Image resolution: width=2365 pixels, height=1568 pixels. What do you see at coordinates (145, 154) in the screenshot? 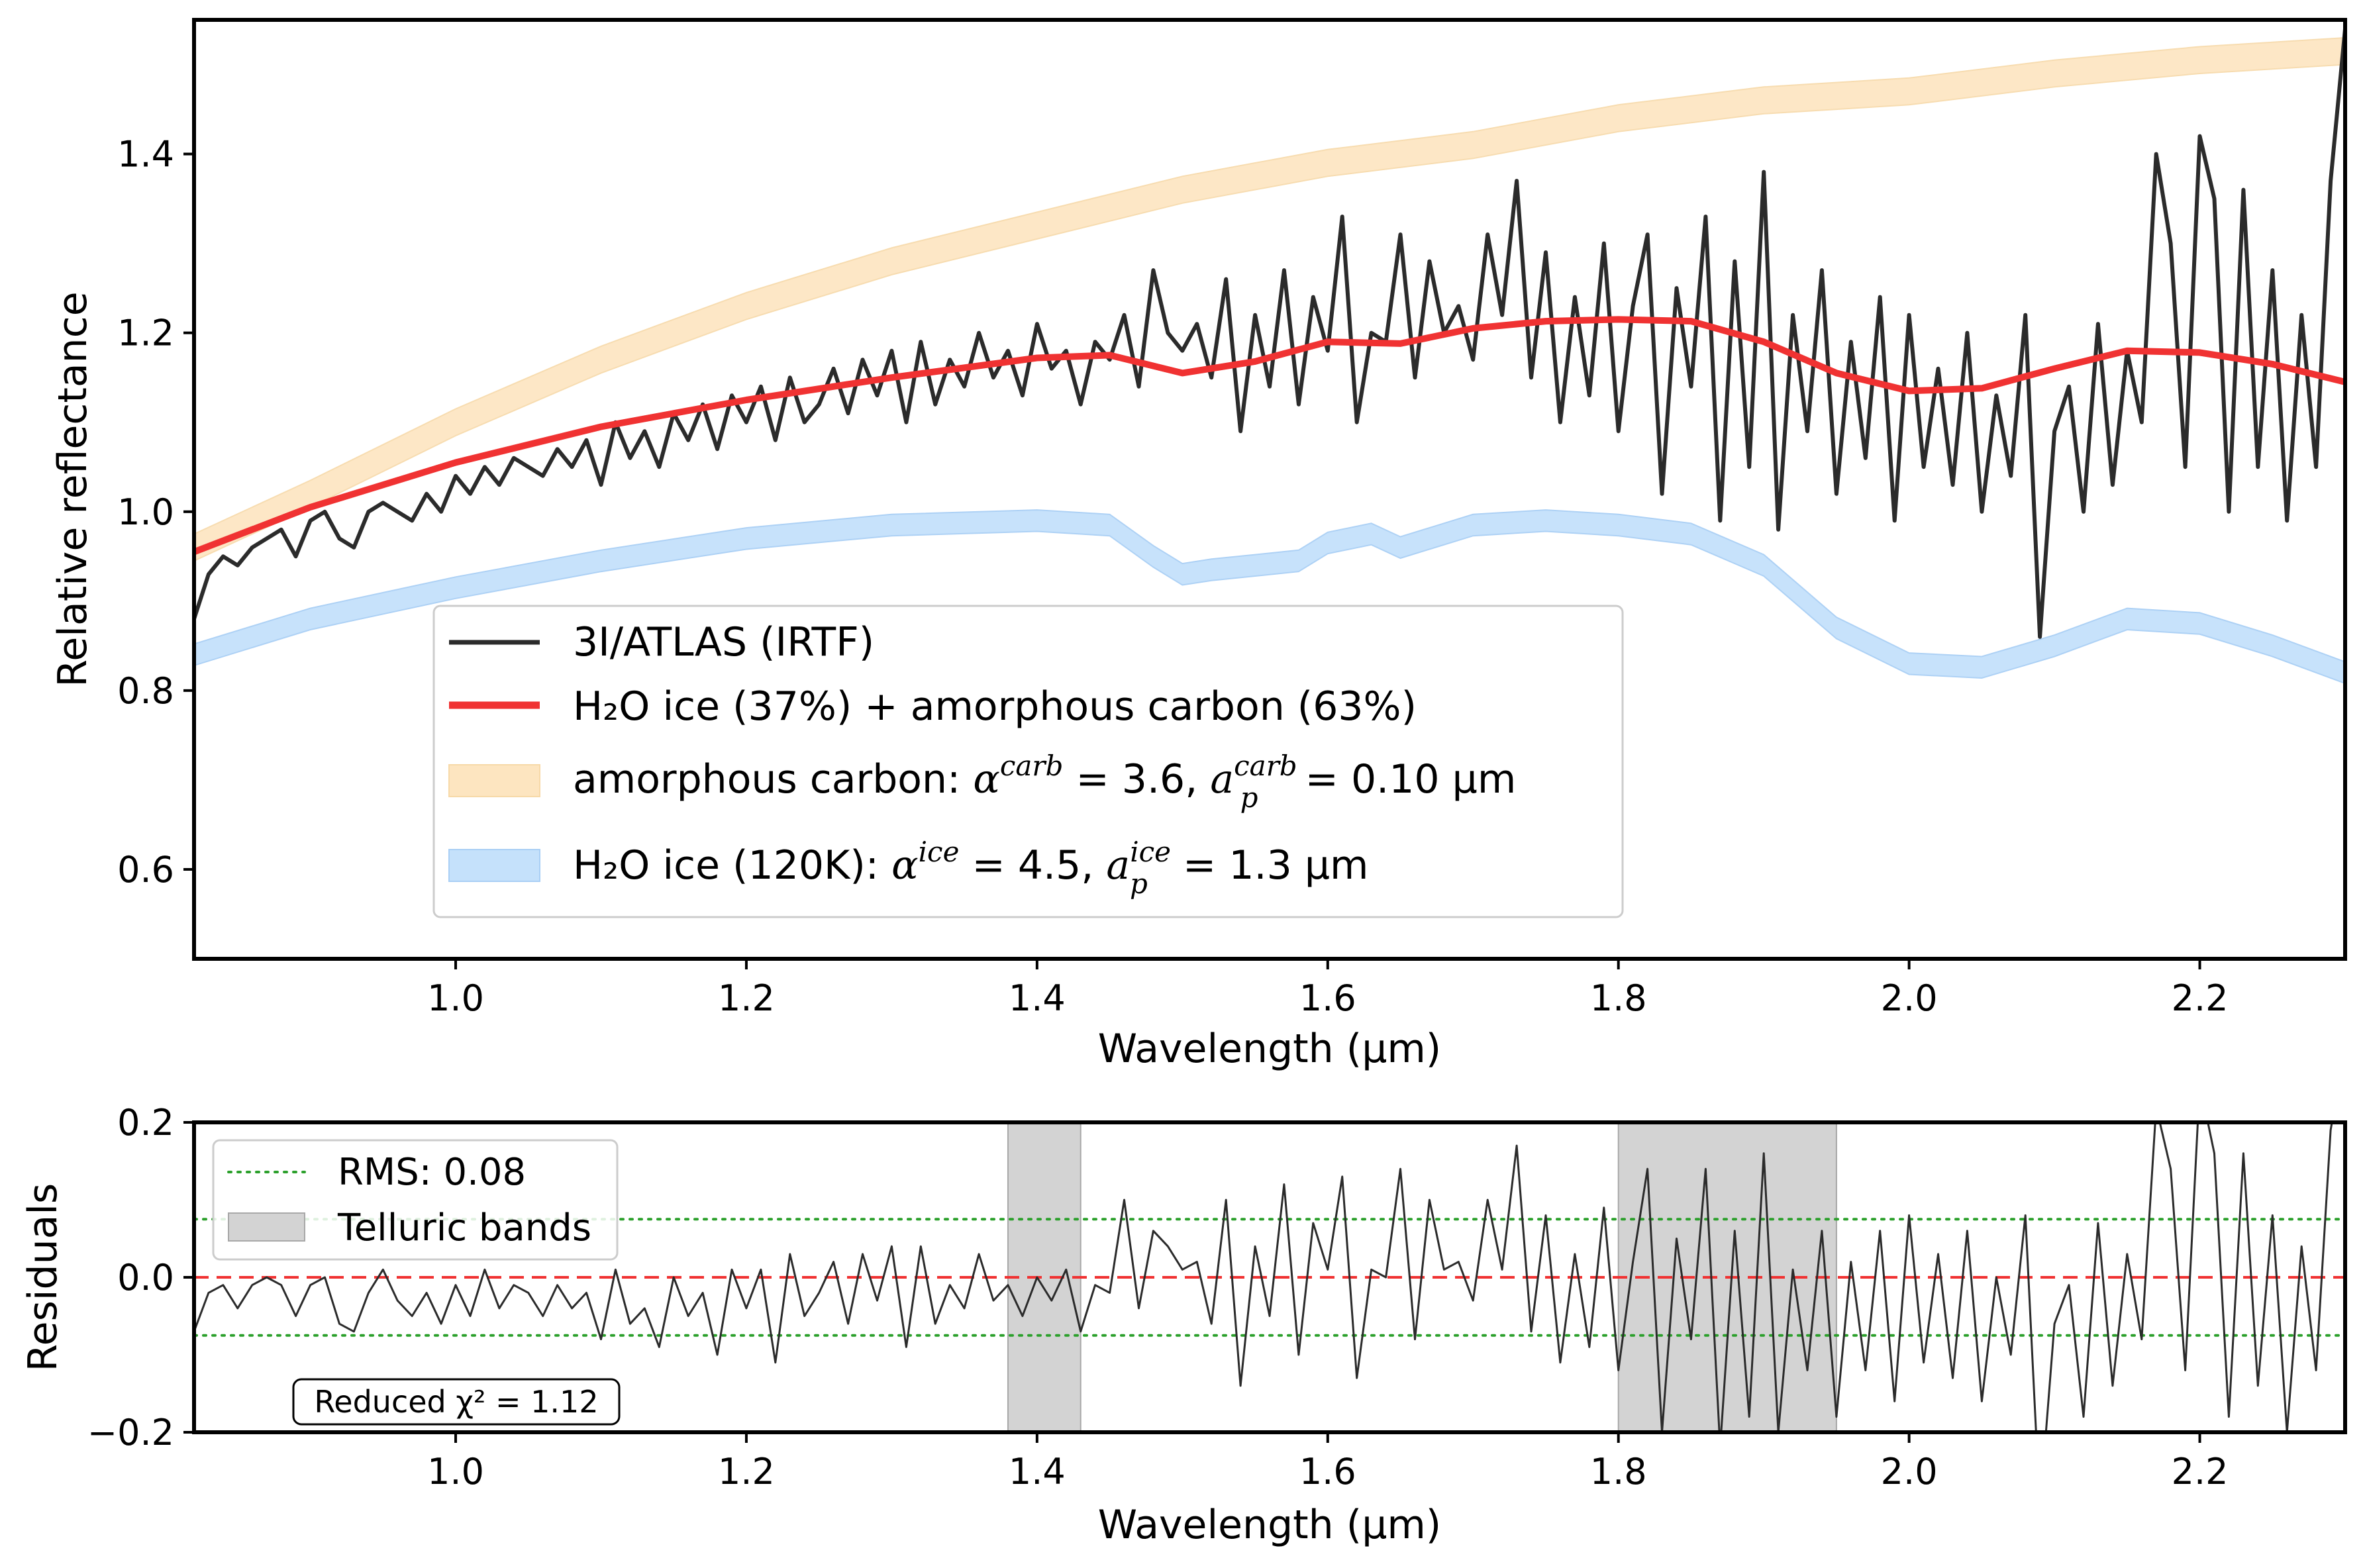
I see `y-tick-label: 1.4` at bounding box center [145, 154].